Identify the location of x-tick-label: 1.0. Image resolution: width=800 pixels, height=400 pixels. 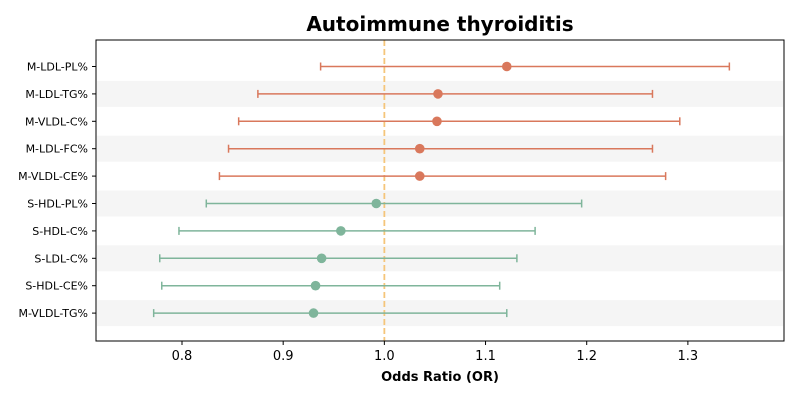
(384, 356).